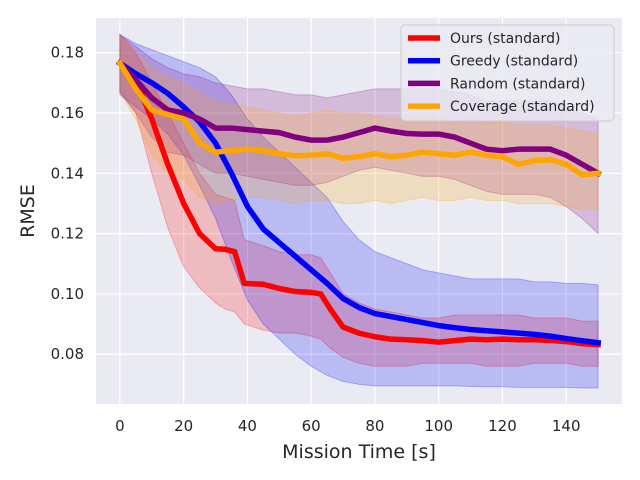 This screenshot has width=640, height=480. Describe the element at coordinates (347, 426) in the screenshot. I see `x-tick-labels: 0 20 40 60 80 100 120 140` at that location.